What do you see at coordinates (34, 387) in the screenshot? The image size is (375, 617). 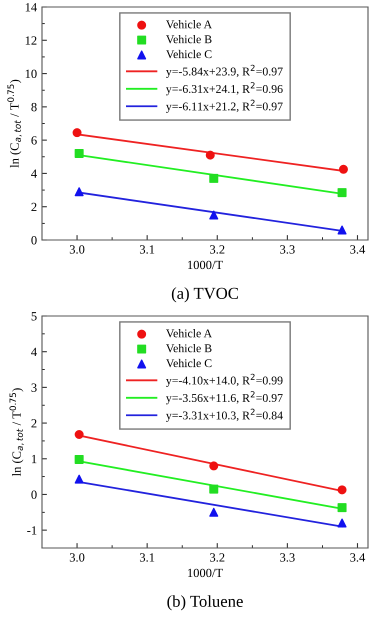 I see `y-tick-label: 3` at bounding box center [34, 387].